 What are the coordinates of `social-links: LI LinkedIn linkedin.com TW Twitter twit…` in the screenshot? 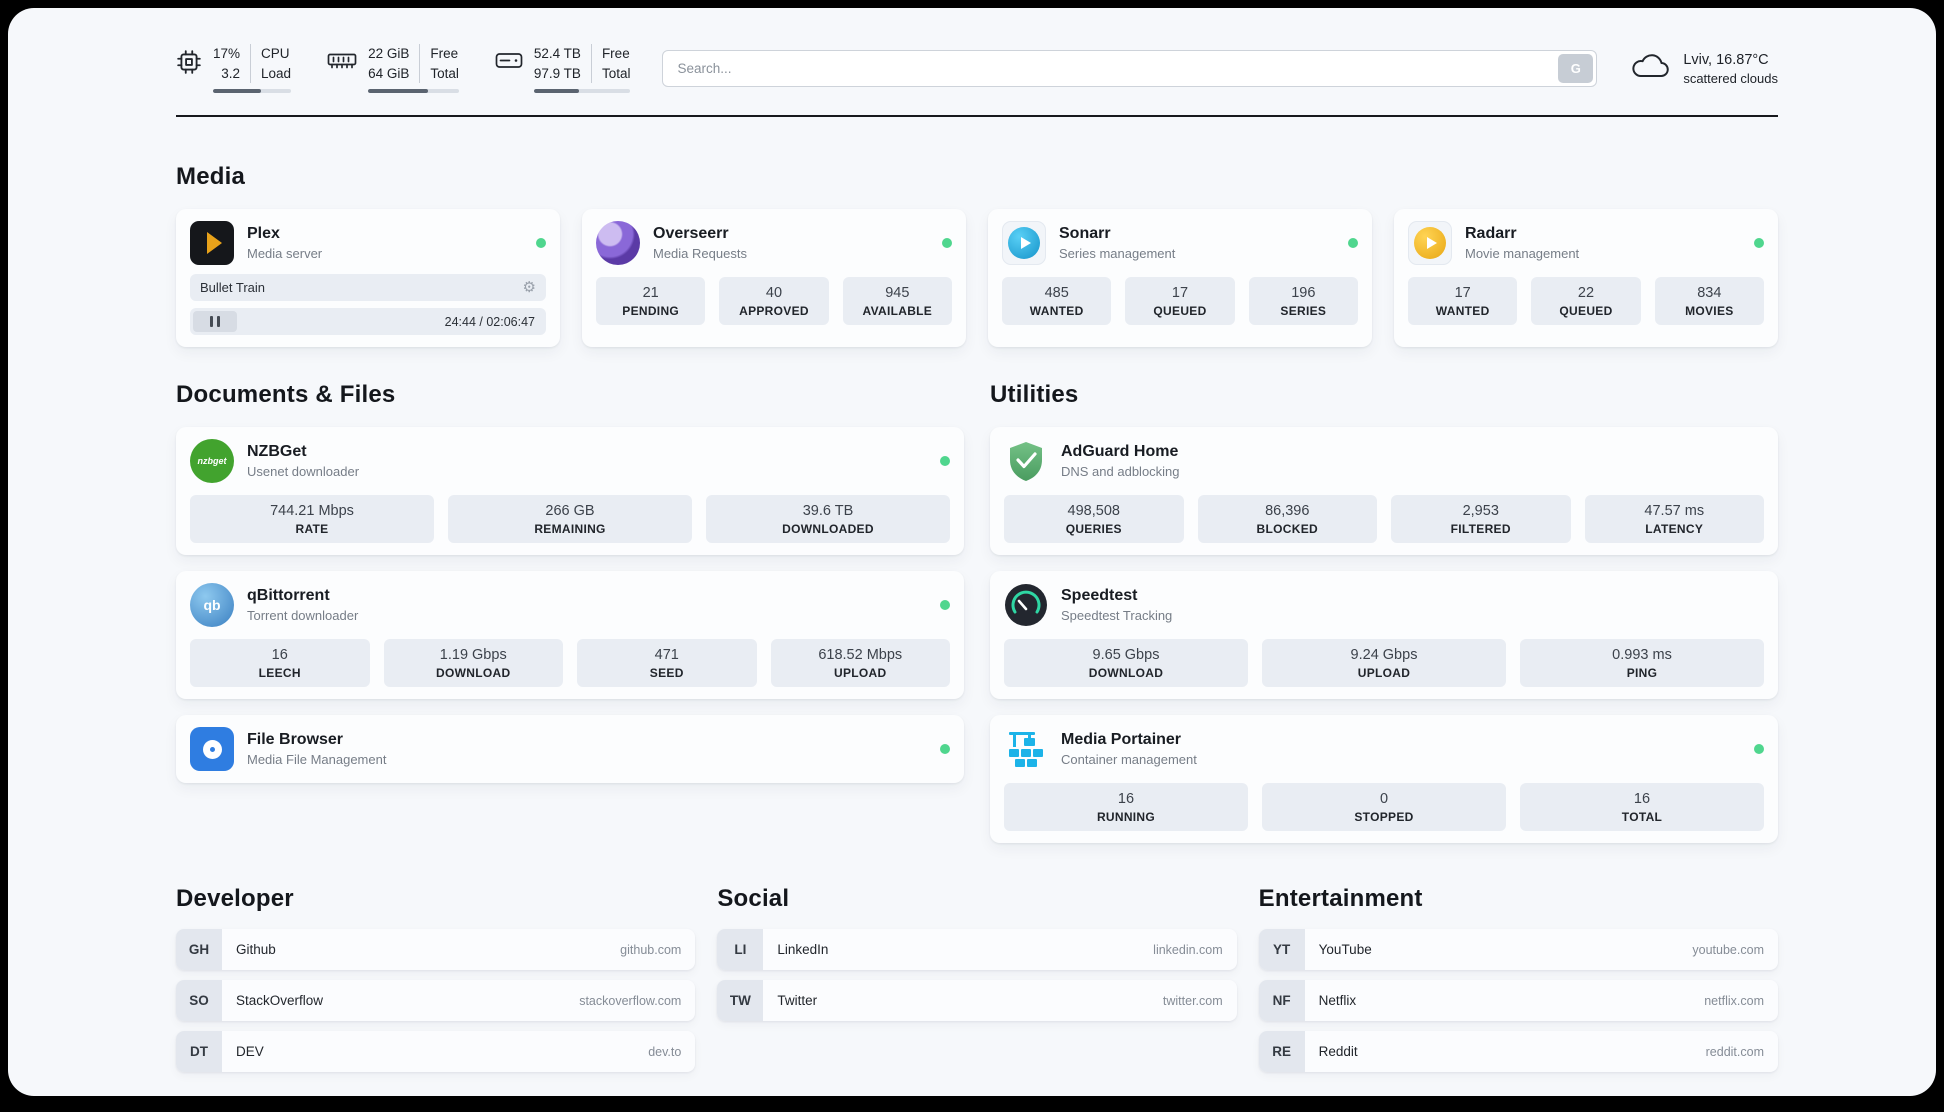 It's located at (977, 975).